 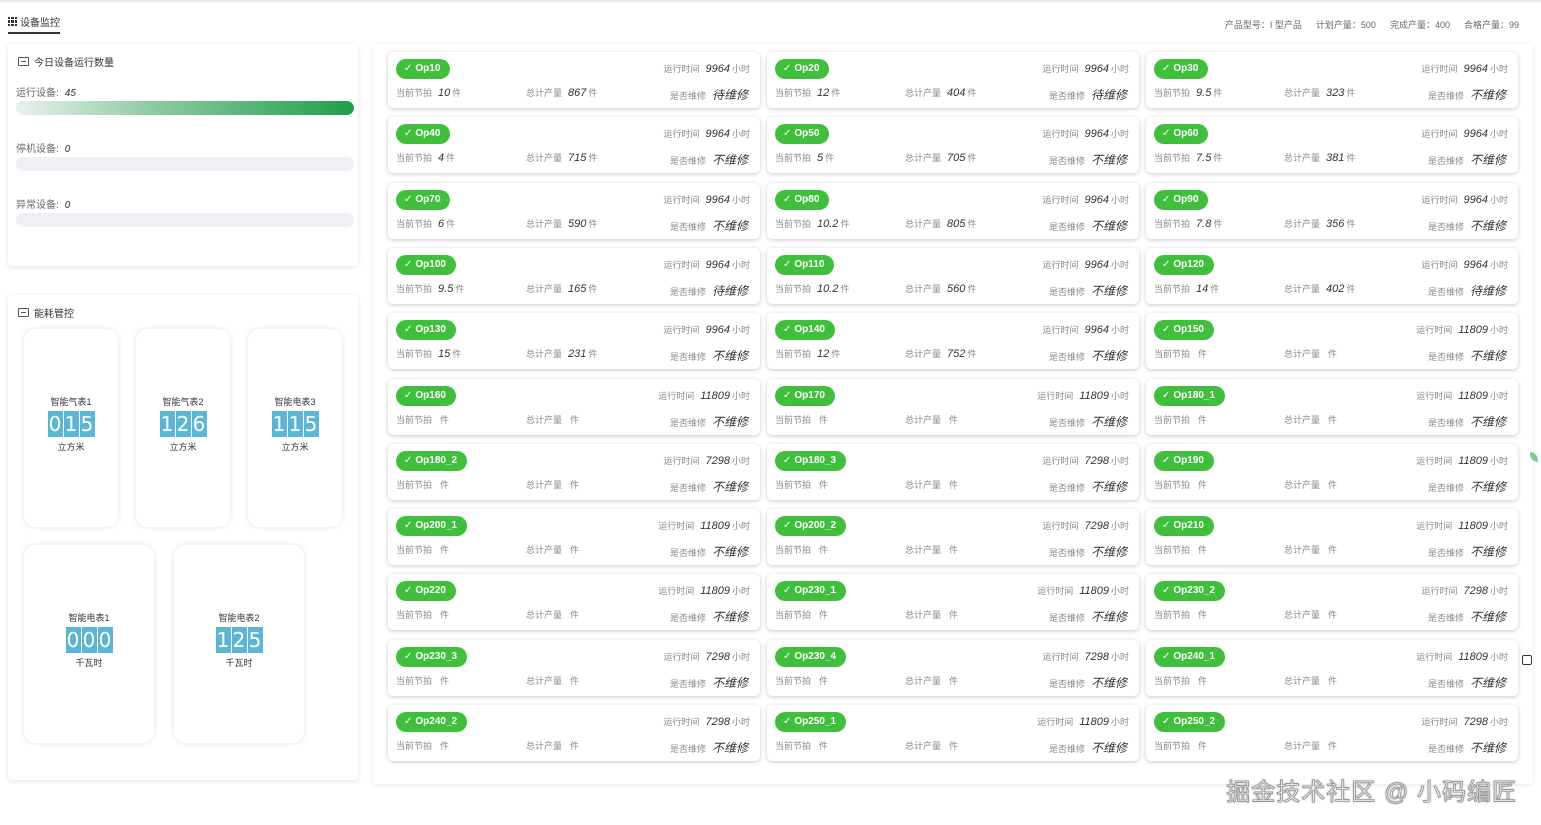 I want to click on workstation-status-badge: ✓ Op240_1, so click(x=1190, y=656).